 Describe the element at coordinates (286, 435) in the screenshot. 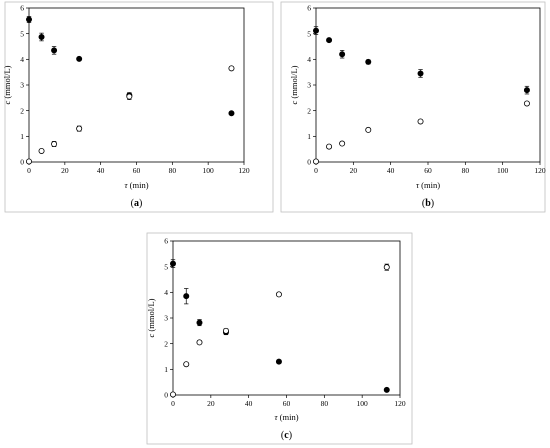

I see `panel-caption: (c)` at that location.